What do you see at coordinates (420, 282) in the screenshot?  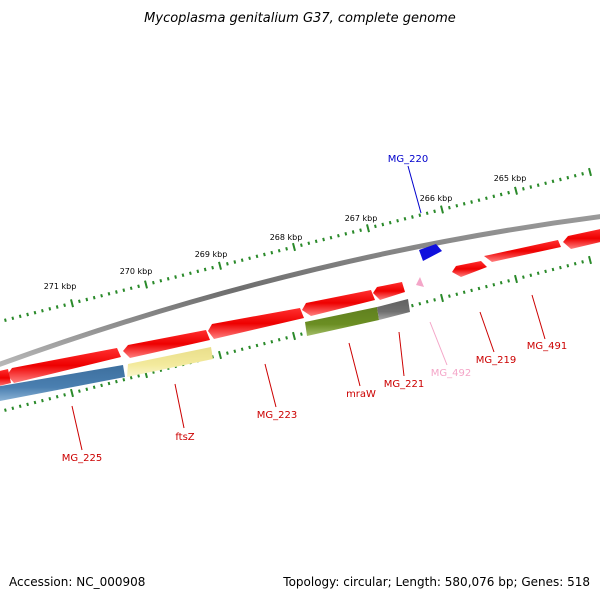 I see `gene-marker-mg492` at bounding box center [420, 282].